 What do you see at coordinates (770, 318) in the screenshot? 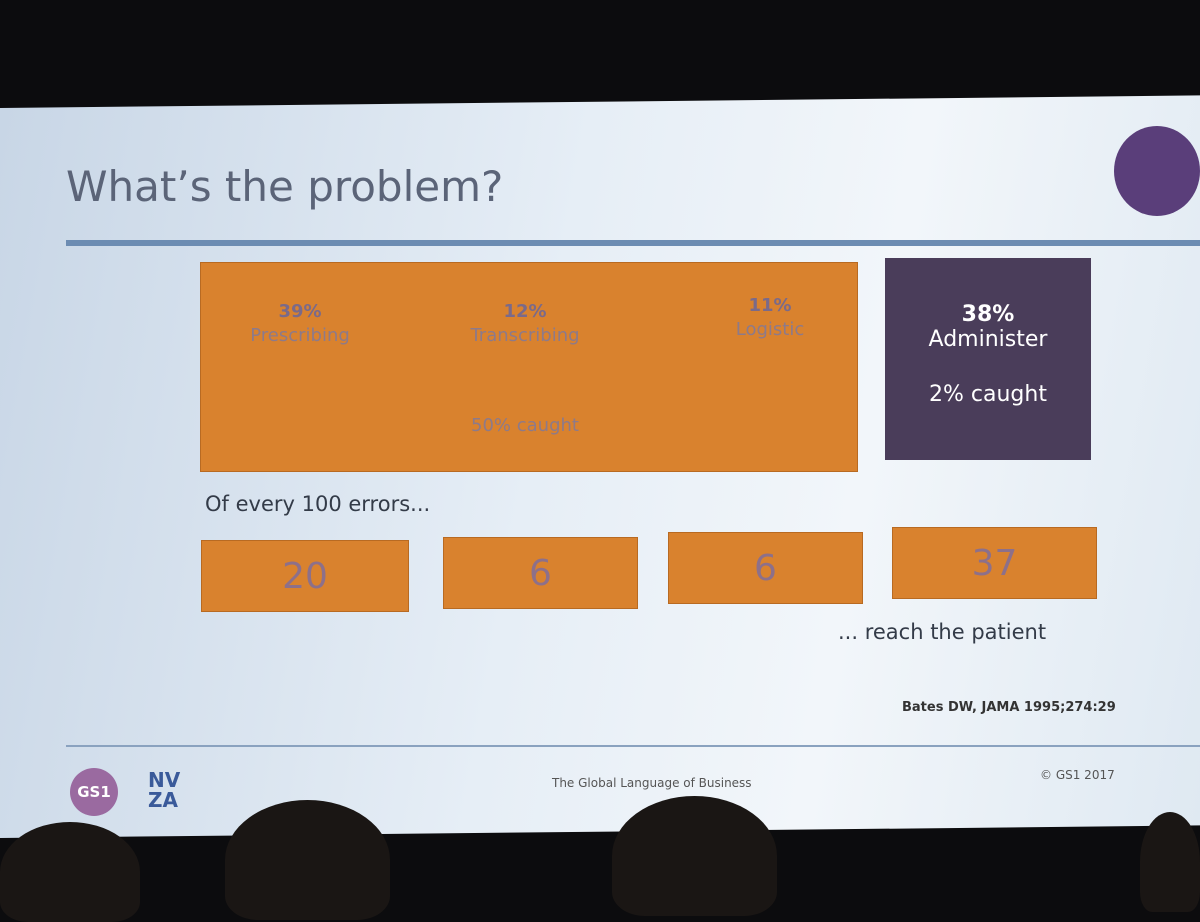
I see `stage: 11% Logistic` at bounding box center [770, 318].